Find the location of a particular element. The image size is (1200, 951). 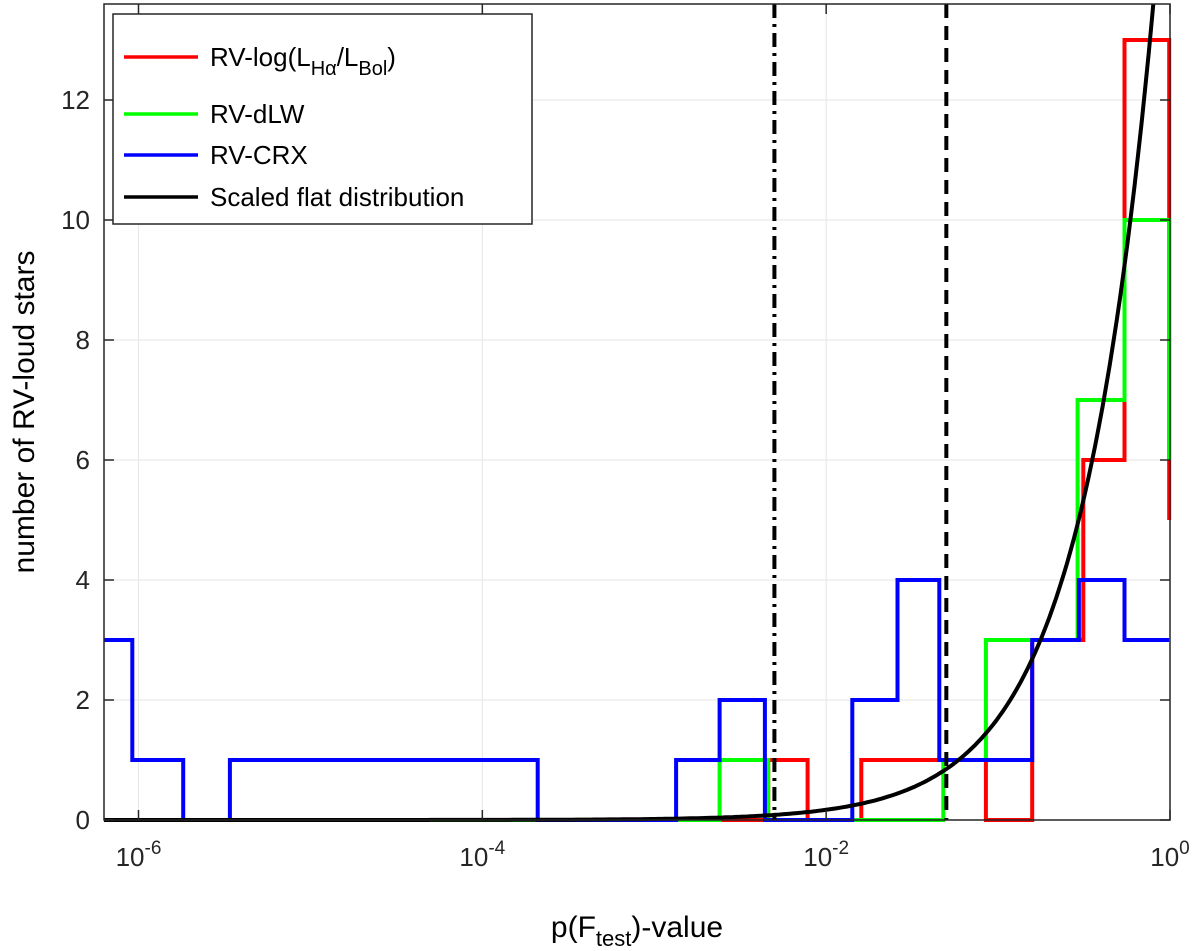

x-tick-label: 10⁻⁶ is located at coordinates (139, 855).